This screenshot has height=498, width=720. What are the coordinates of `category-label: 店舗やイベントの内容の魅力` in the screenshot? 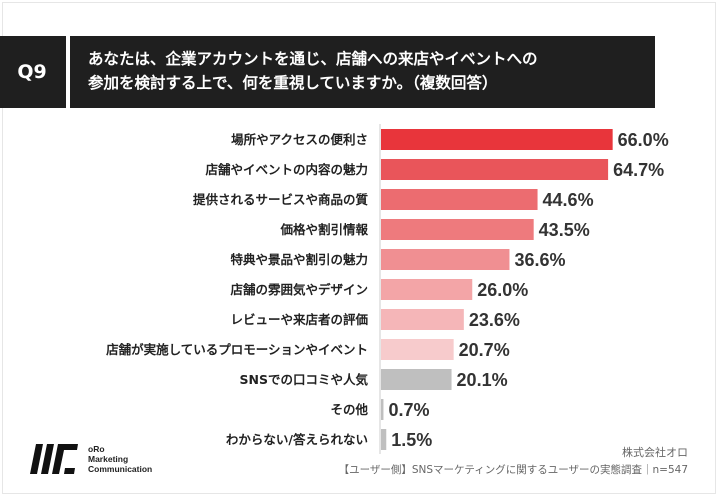 It's located at (286, 169).